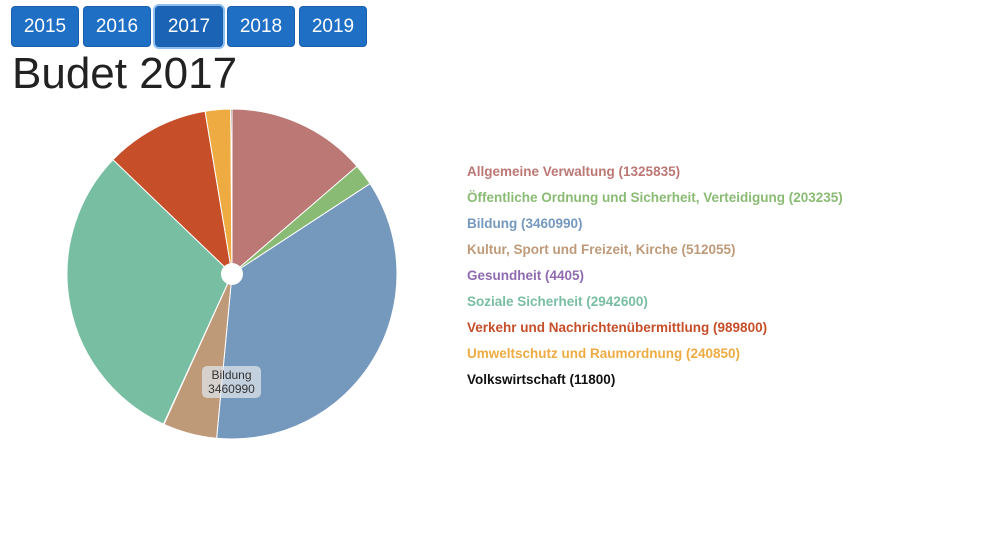 Image resolution: width=998 pixels, height=538 pixels. I want to click on page-title: Budet 2017, so click(125, 73).